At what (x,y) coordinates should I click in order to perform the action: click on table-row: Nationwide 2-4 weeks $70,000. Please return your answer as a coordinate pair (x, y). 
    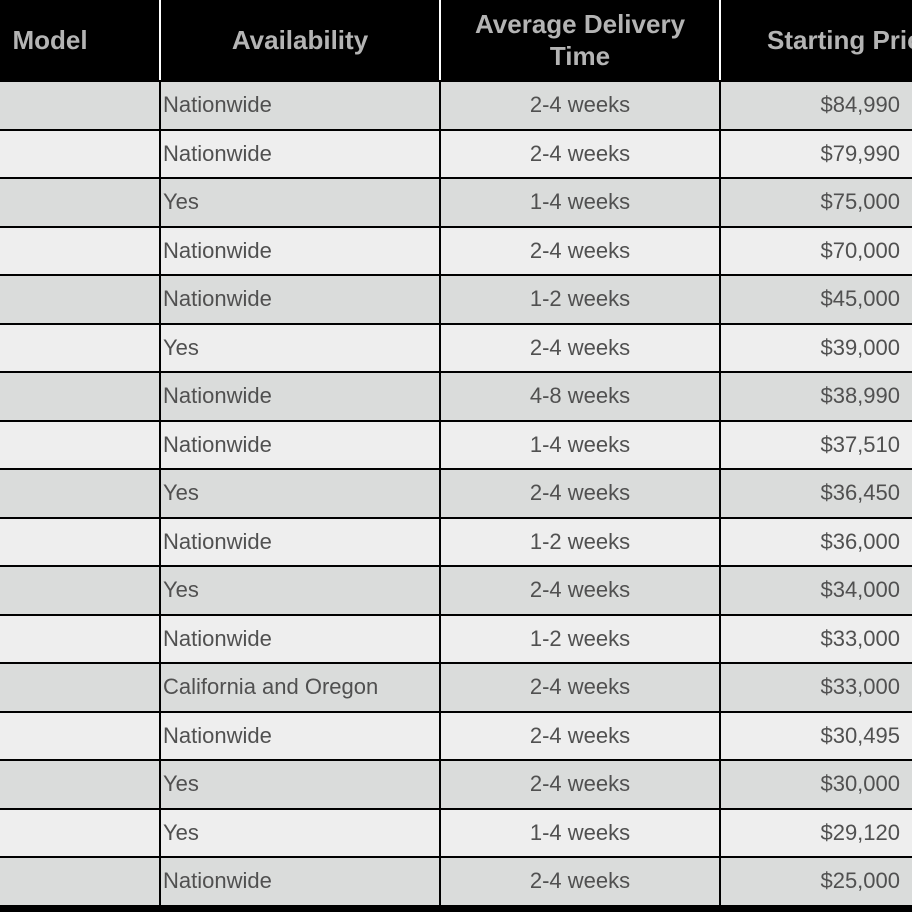
    Looking at the image, I should click on (456, 250).